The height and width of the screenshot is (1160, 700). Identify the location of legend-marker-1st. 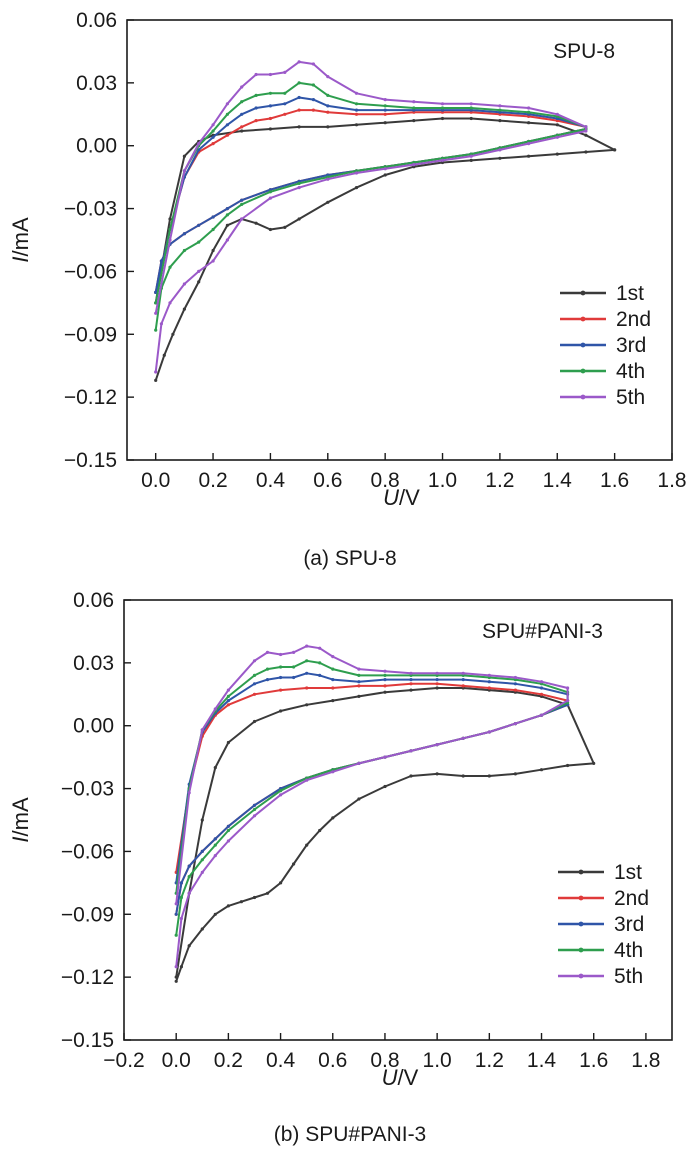
(581, 872).